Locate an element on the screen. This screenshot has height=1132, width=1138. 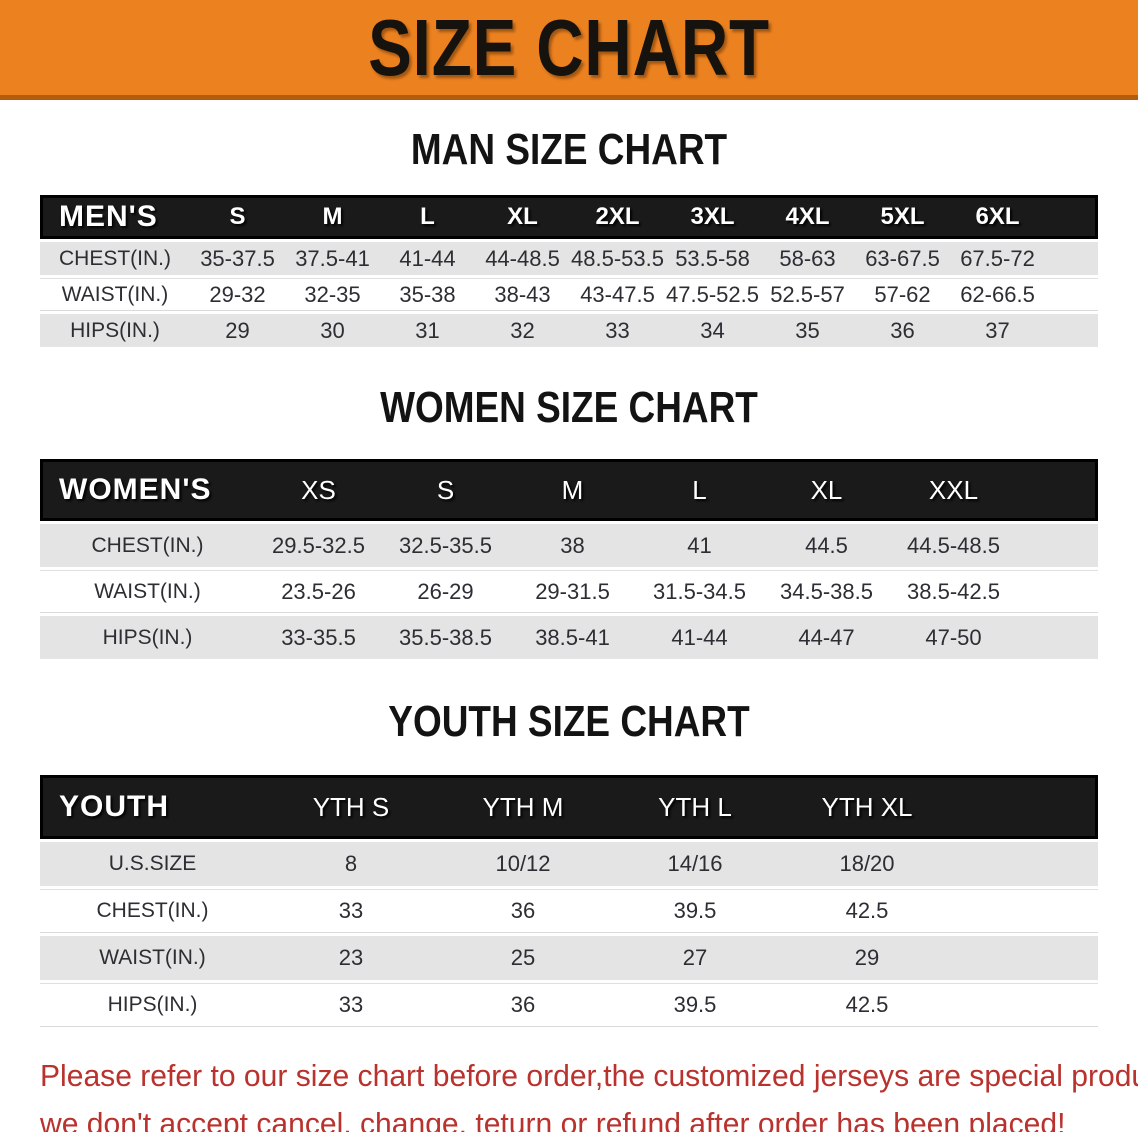
column-header: 4XL is located at coordinates (807, 217).